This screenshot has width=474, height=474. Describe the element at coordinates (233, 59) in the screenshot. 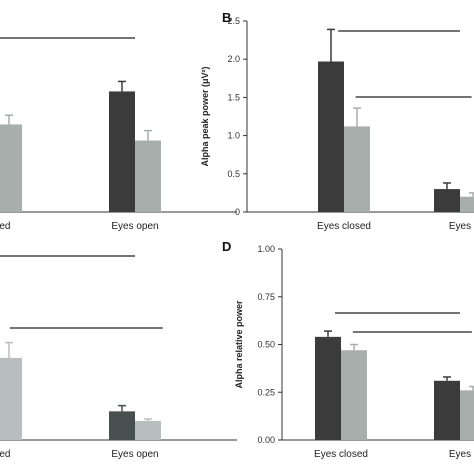

I see `y-tick-label: 2.0` at that location.